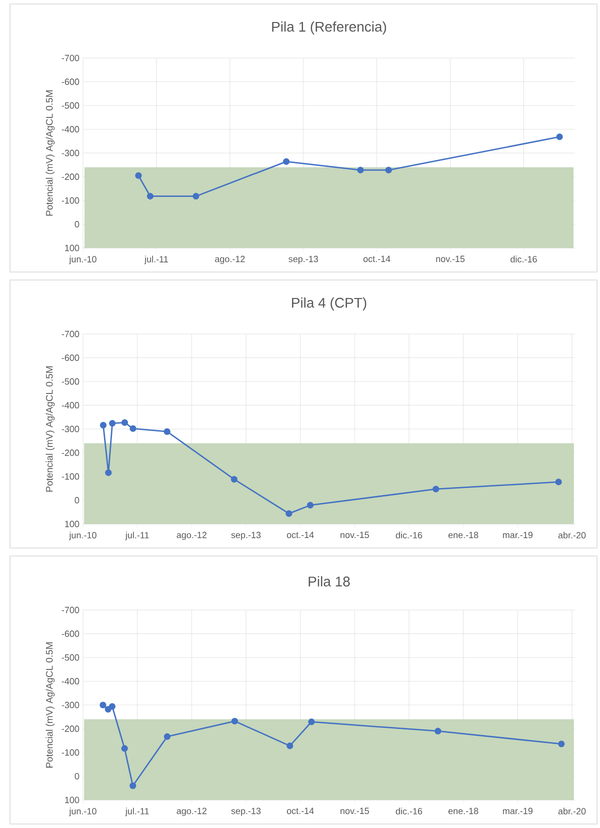  What do you see at coordinates (329, 303) in the screenshot?
I see `chart-title: Pila 4 (CPT)` at bounding box center [329, 303].